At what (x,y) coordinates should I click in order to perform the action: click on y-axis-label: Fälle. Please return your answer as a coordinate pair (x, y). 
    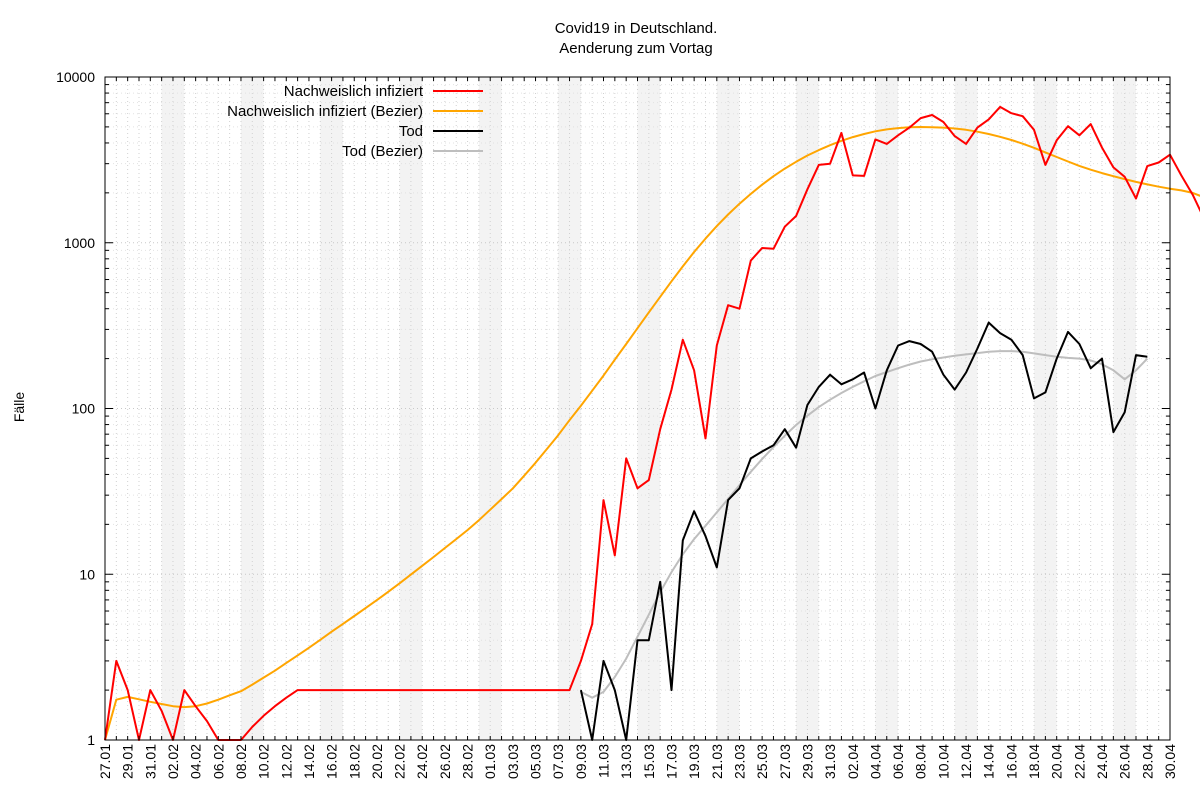
    Looking at the image, I should click on (19, 407).